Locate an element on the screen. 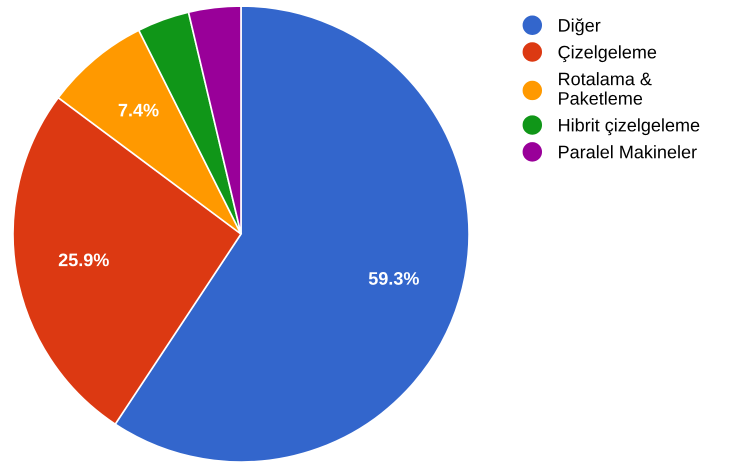  legend-label: Paralel Makineler is located at coordinates (628, 151).